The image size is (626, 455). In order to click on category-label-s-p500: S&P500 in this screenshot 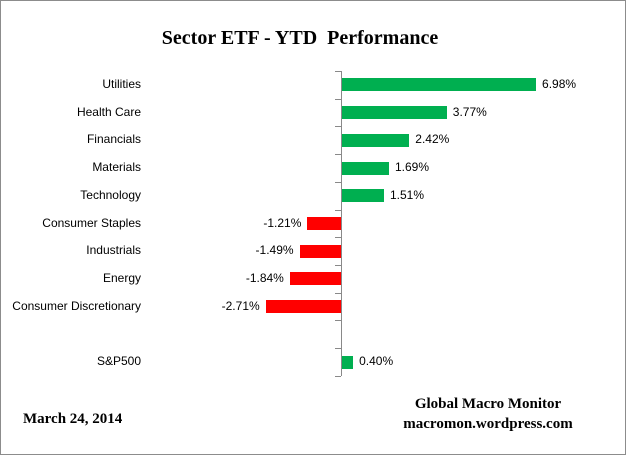, I will do `click(118, 361)`.